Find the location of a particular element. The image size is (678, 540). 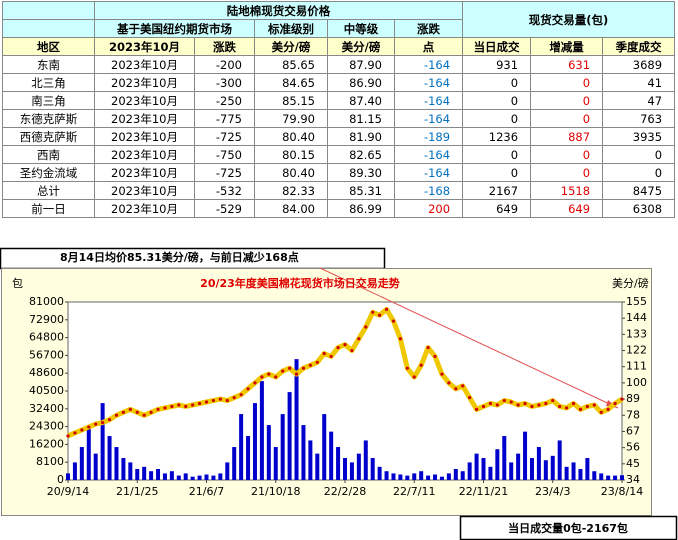

cell: 北三角 is located at coordinates (48, 82).